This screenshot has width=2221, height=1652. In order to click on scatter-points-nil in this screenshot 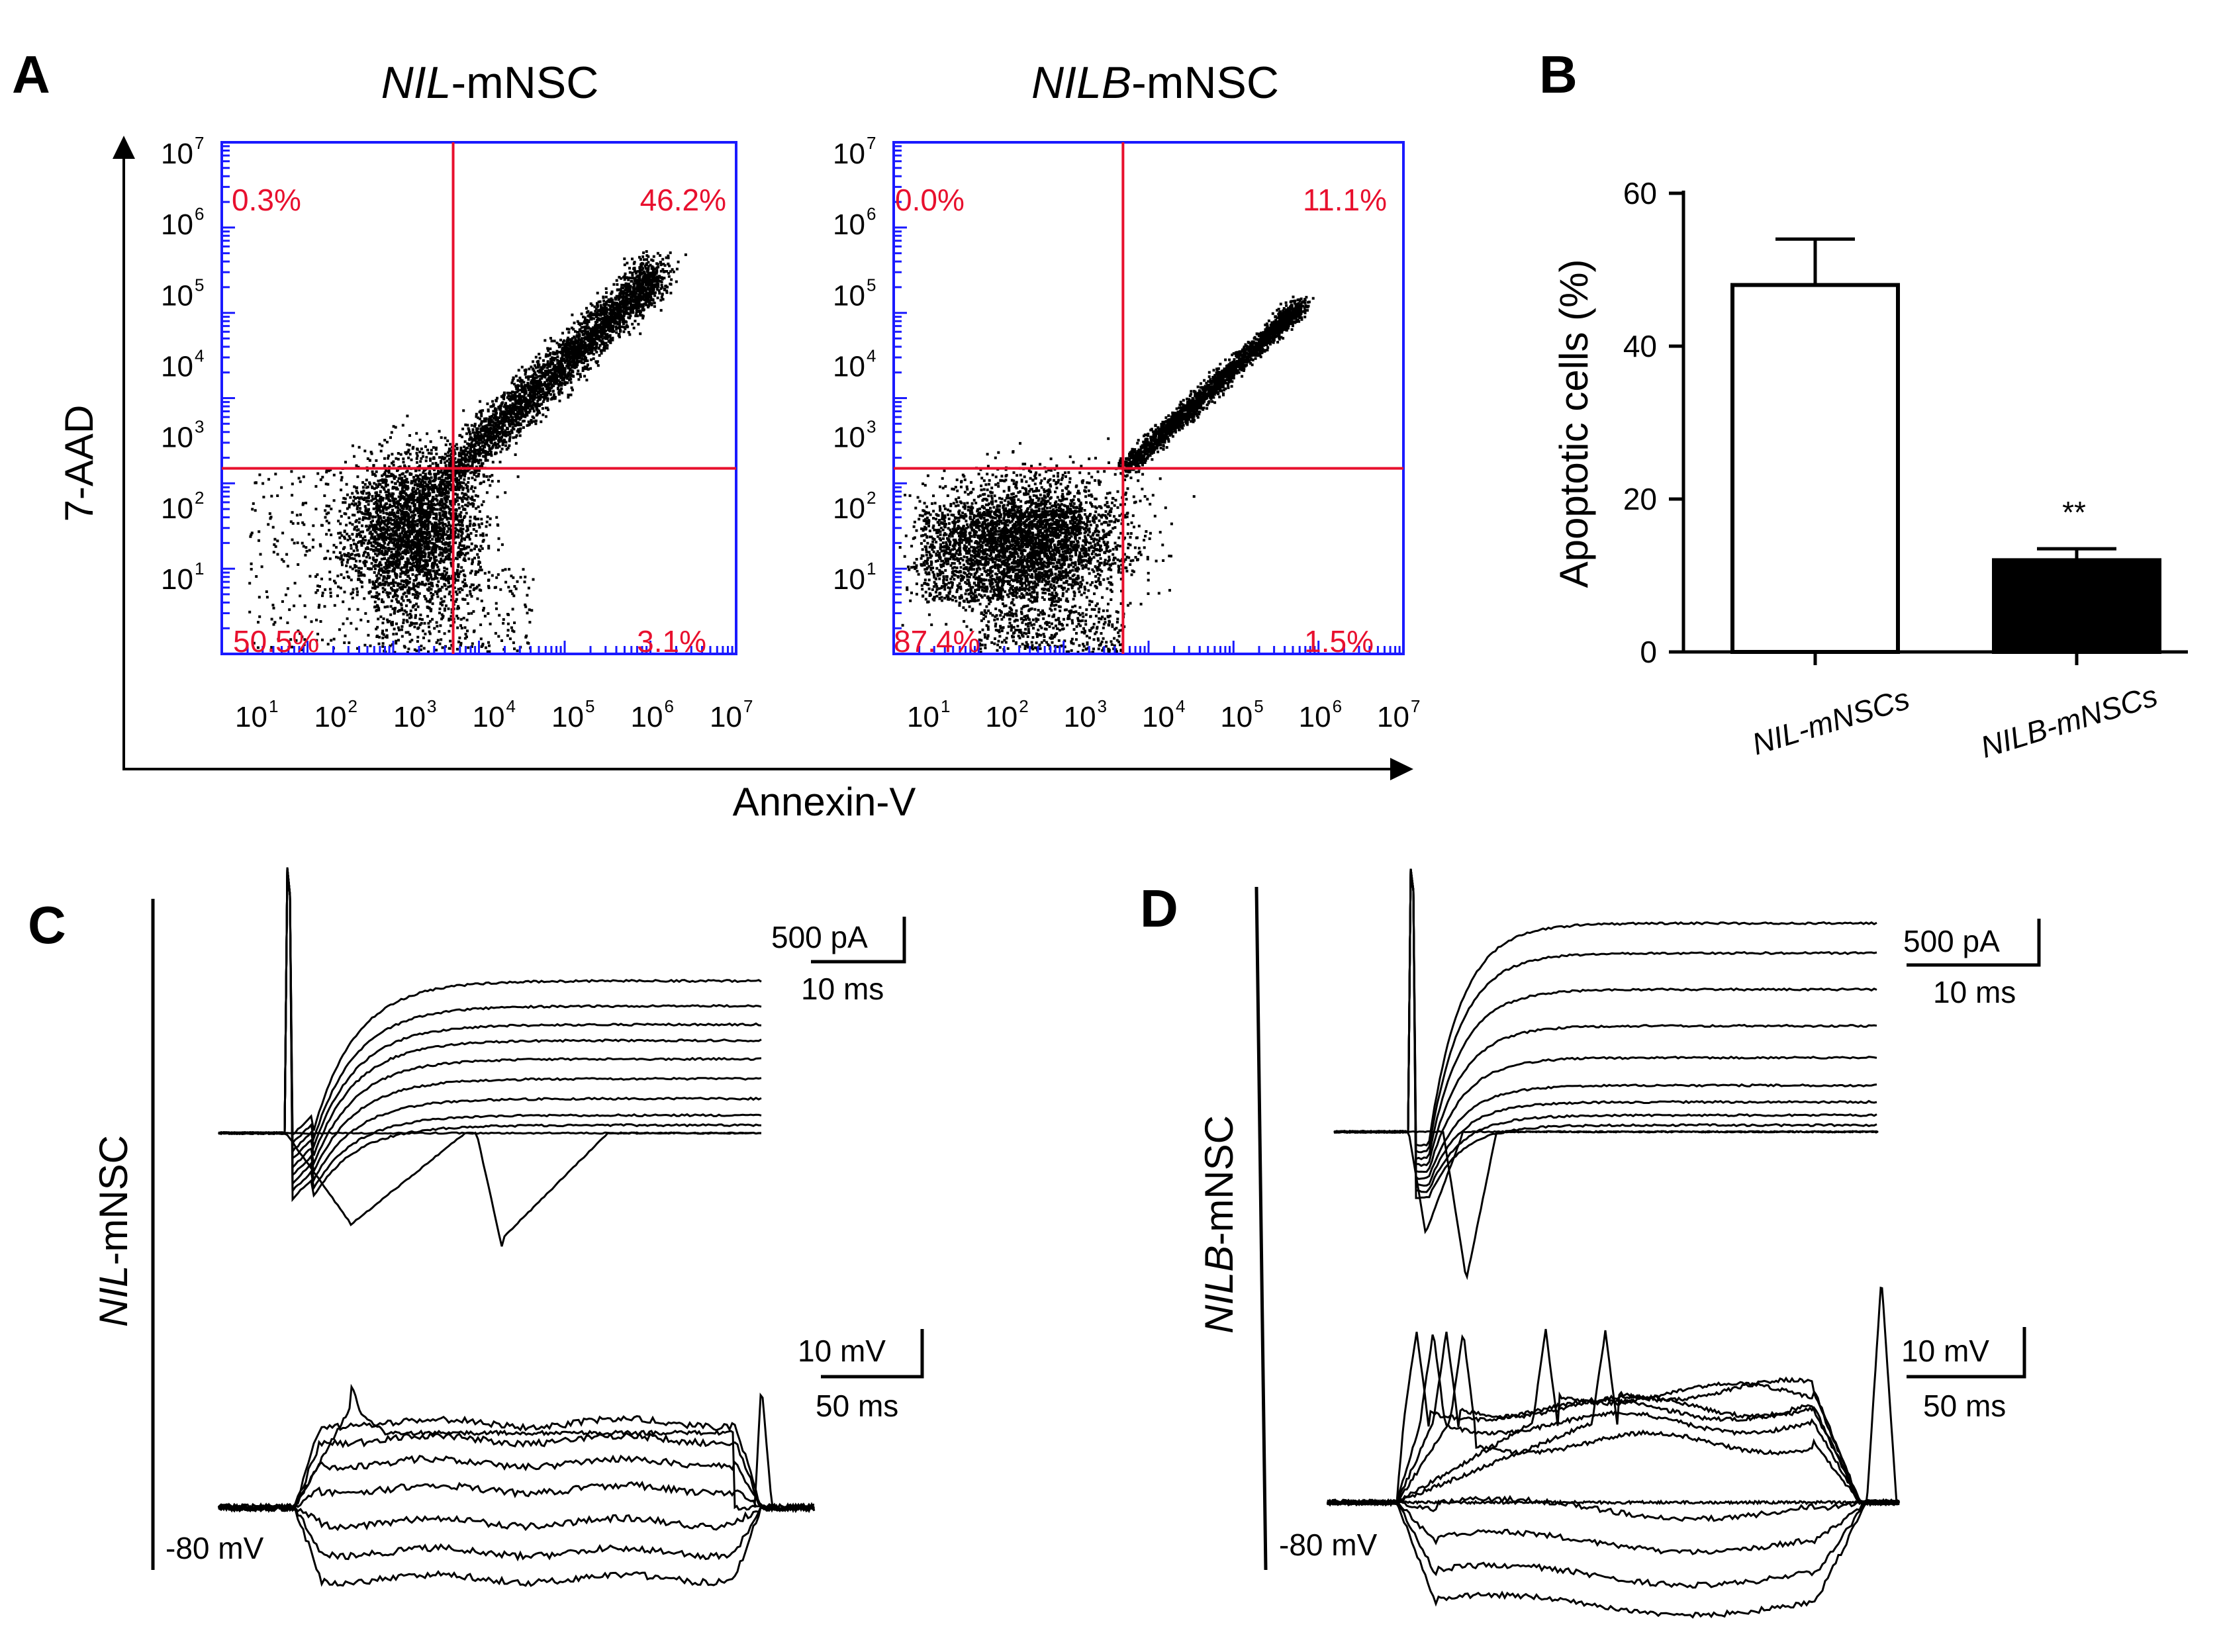, I will do `click(467, 452)`.